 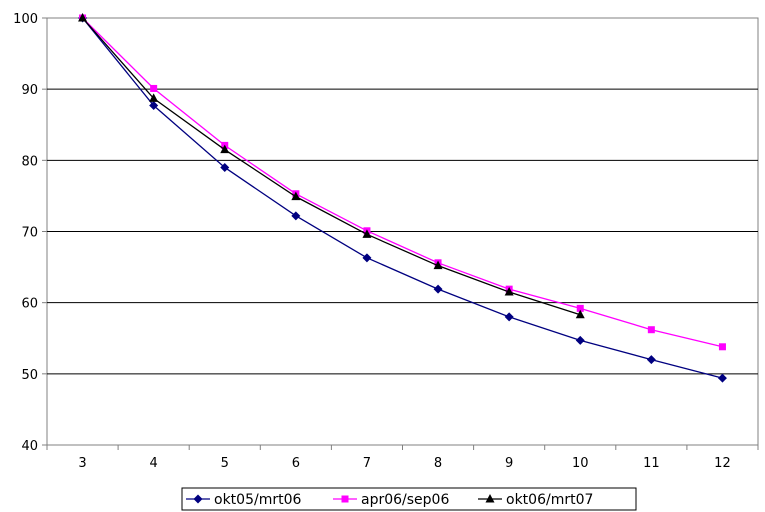 I want to click on legend-label: okt06/mrt07, so click(x=549, y=500).